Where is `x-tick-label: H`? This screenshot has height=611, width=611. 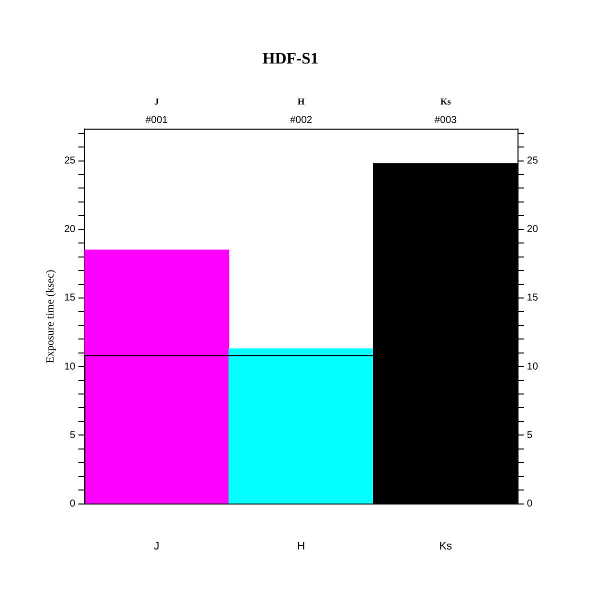 x-tick-label: H is located at coordinates (301, 101).